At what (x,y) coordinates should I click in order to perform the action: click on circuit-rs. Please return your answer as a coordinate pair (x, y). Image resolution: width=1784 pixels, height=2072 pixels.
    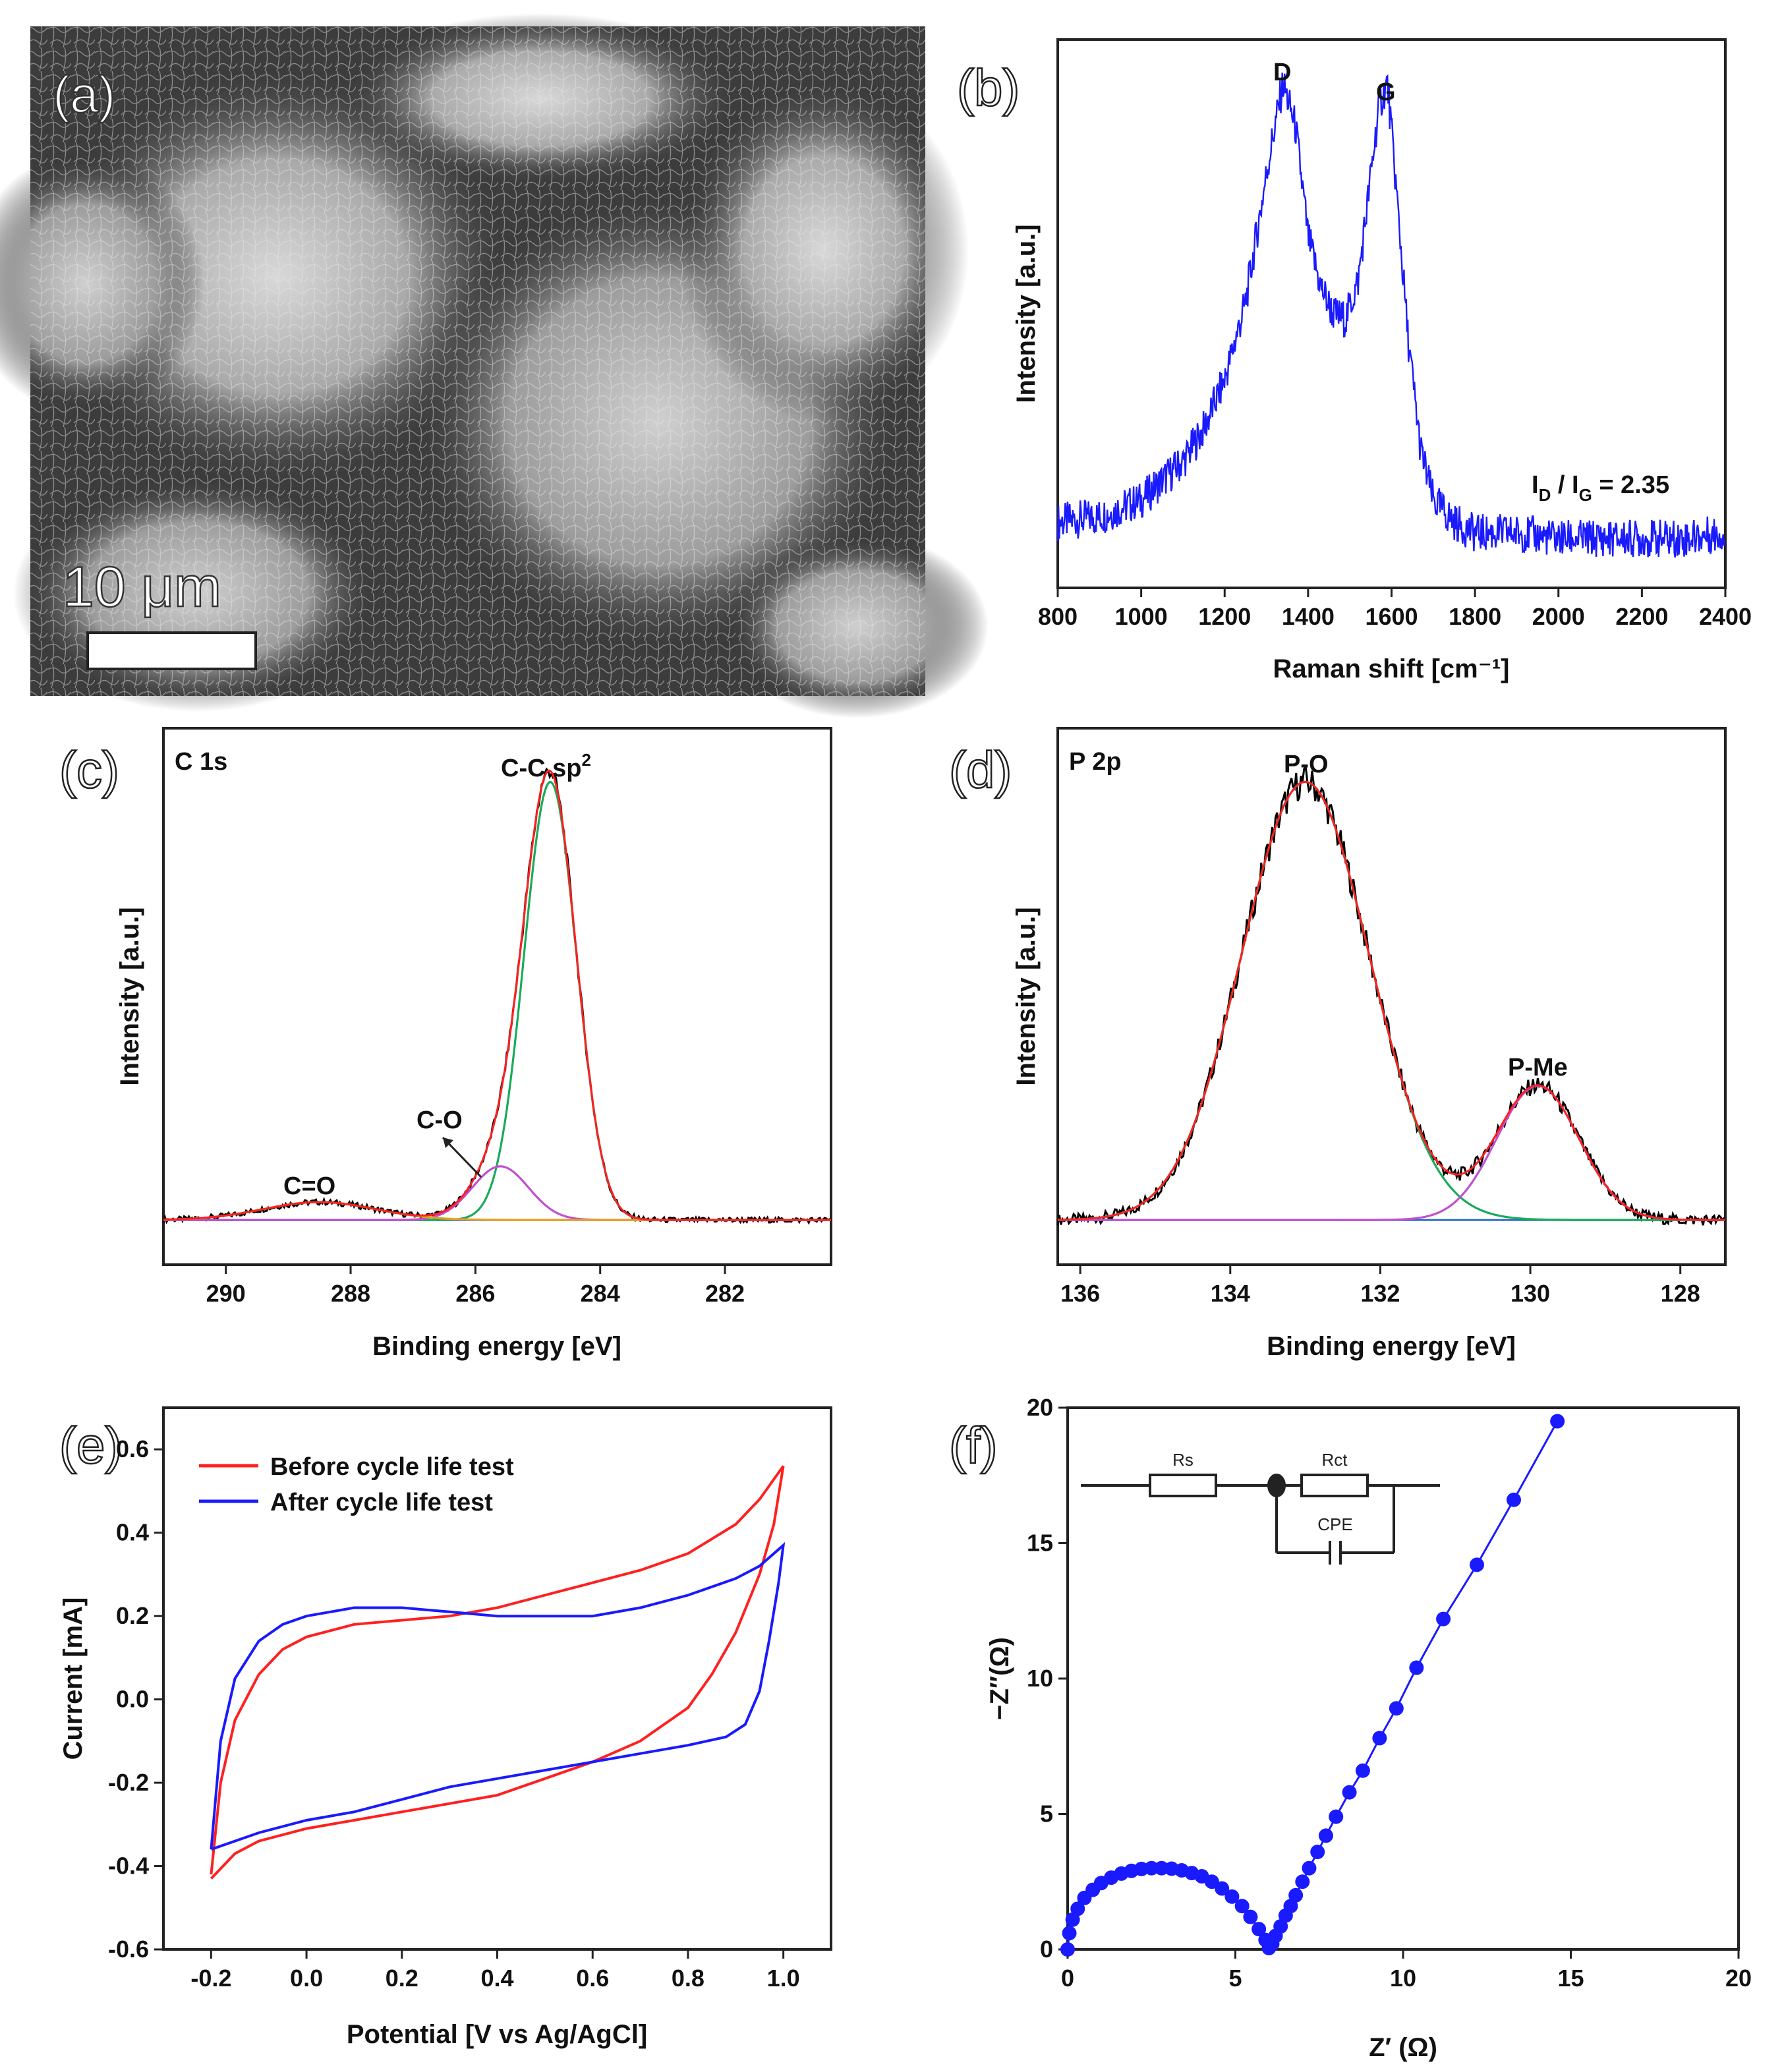
    Looking at the image, I should click on (1183, 1485).